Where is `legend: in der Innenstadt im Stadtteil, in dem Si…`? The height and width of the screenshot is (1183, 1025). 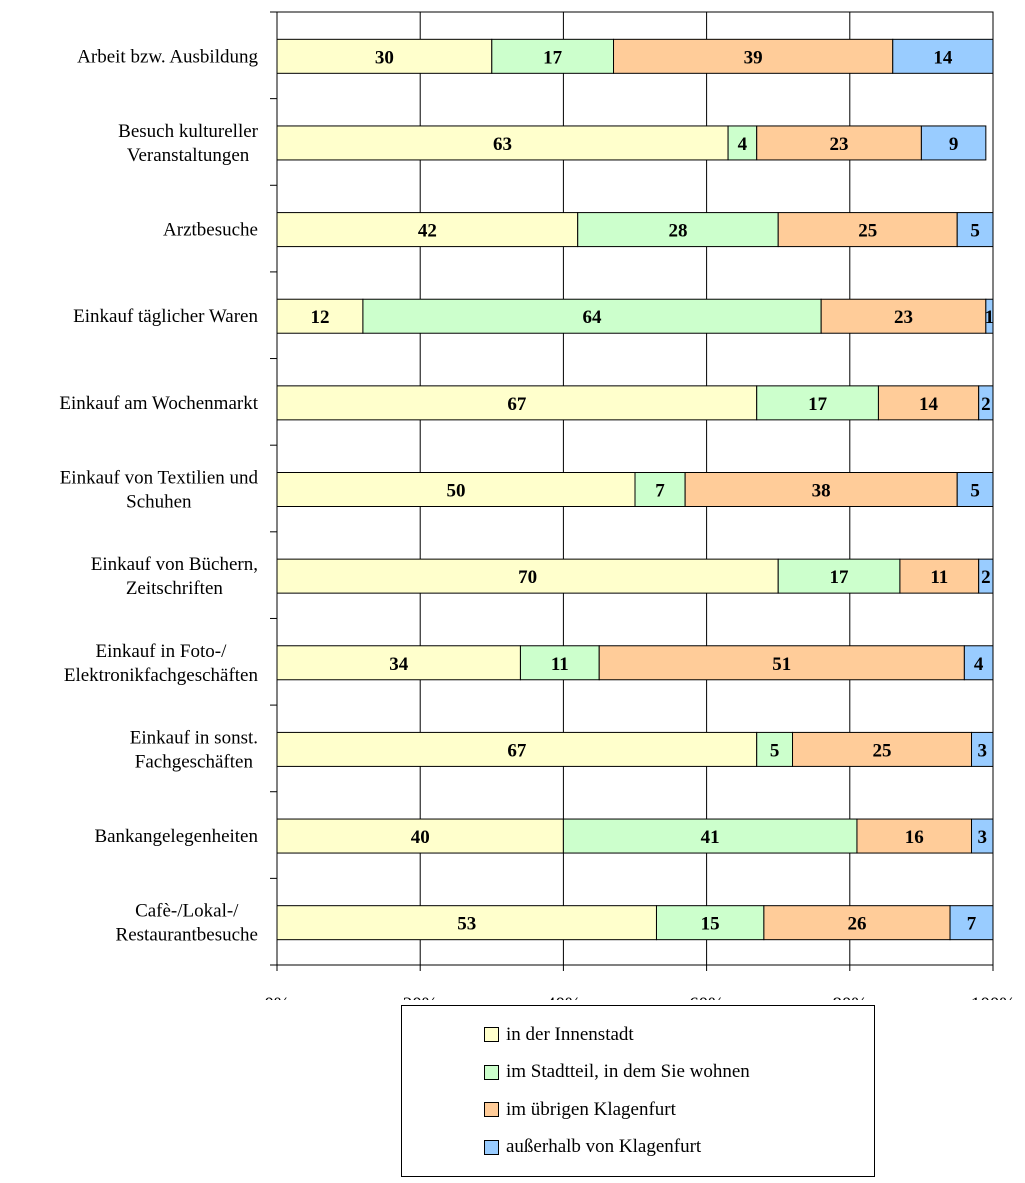
legend: in der Innenstadt im Stadtteil, in dem Si… is located at coordinates (638, 1091).